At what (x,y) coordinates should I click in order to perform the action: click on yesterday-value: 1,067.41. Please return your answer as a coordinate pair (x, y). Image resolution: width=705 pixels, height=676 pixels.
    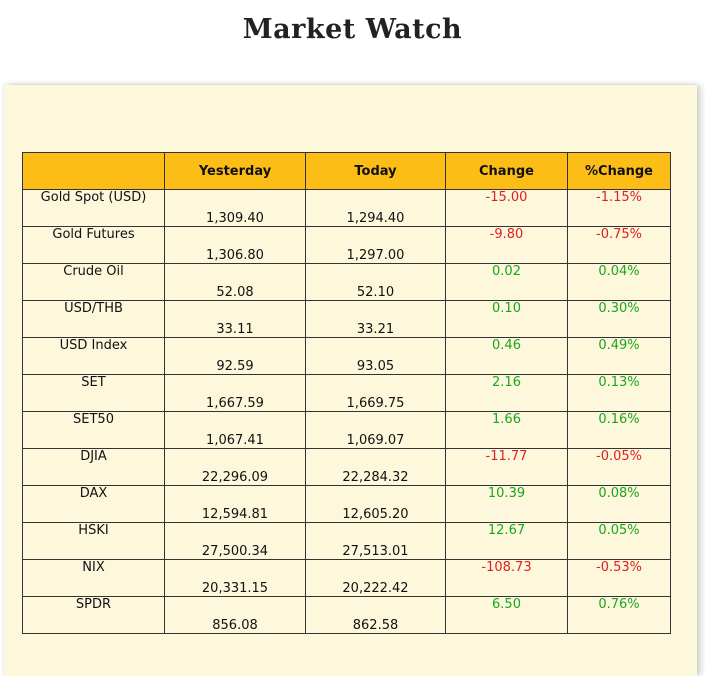
    Looking at the image, I should click on (235, 430).